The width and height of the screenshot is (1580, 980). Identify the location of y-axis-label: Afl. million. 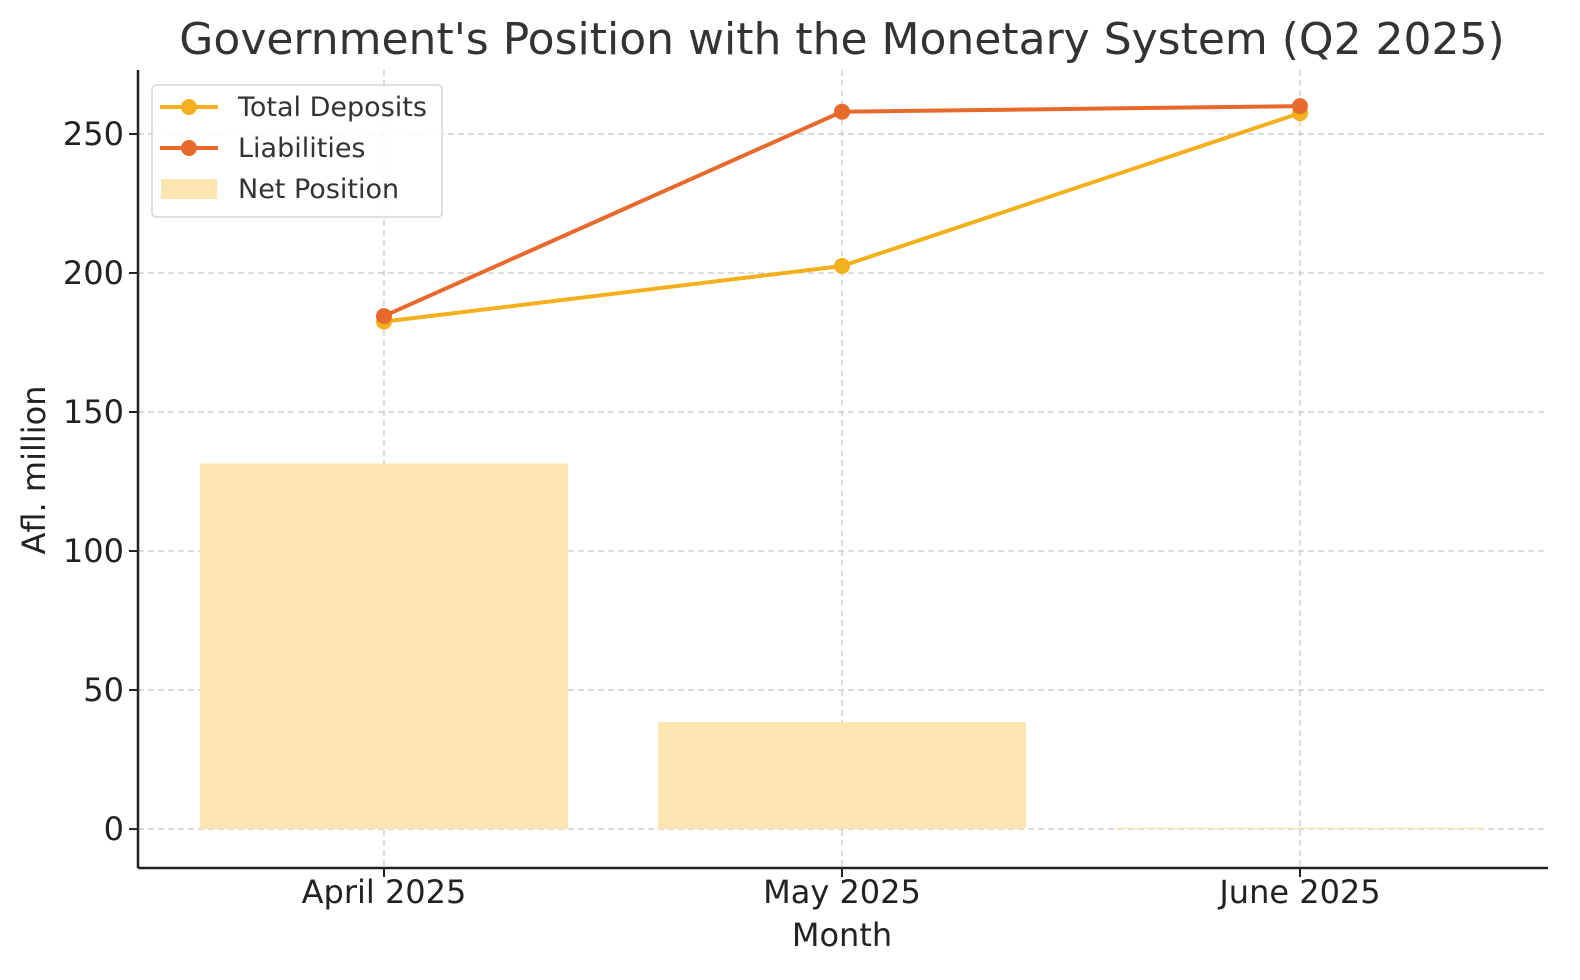
(34, 470).